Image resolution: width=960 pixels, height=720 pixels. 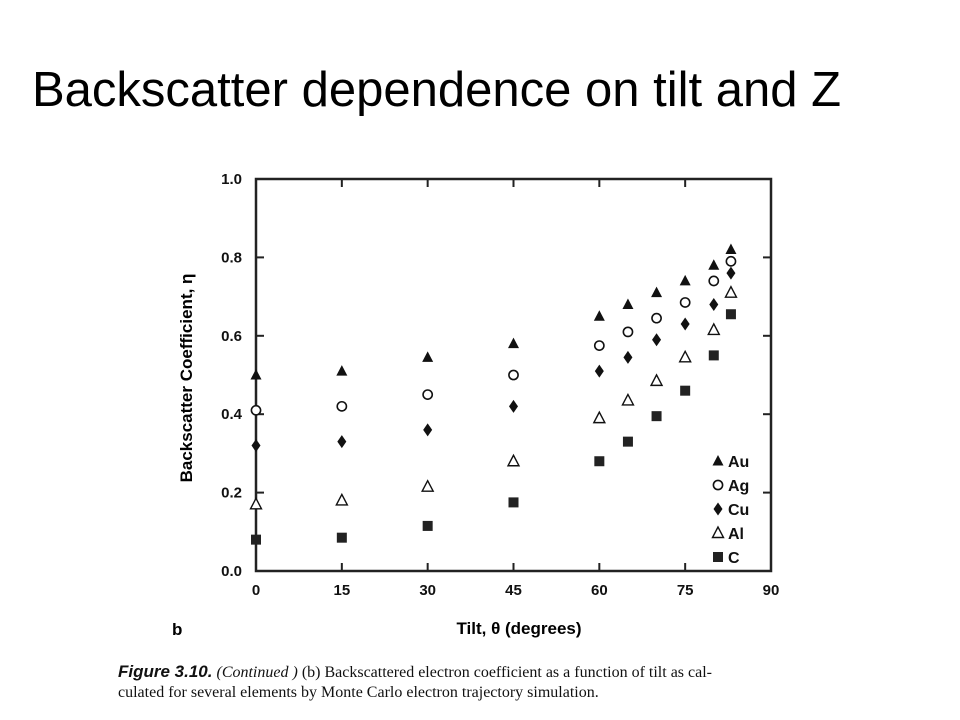 What do you see at coordinates (738, 462) in the screenshot?
I see `legend-label-au: Au` at bounding box center [738, 462].